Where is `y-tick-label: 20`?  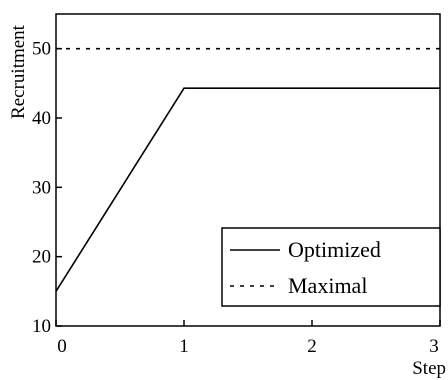 y-tick-label: 20 is located at coordinates (41, 257).